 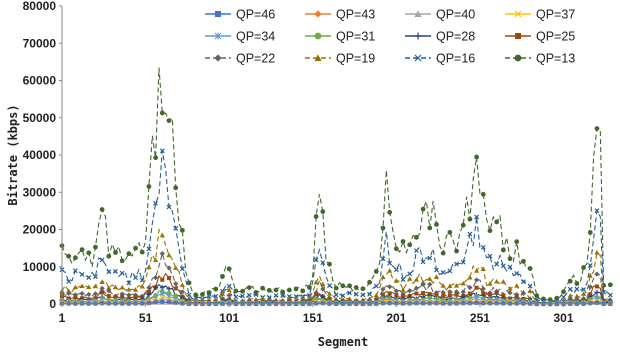 What do you see at coordinates (355, 15) in the screenshot?
I see `legend-label: QP=43` at bounding box center [355, 15].